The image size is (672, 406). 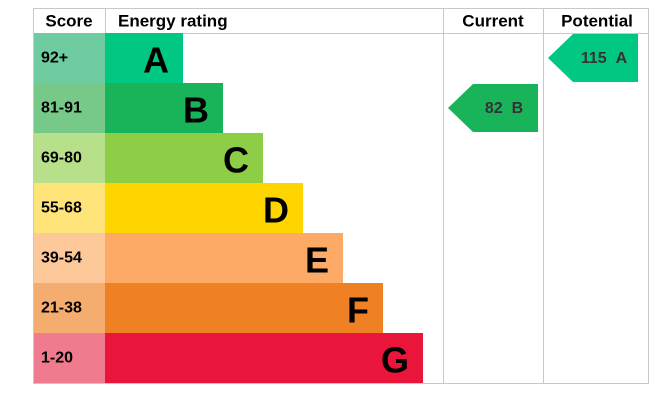 What do you see at coordinates (156, 60) in the screenshot?
I see `rating-letter: A` at bounding box center [156, 60].